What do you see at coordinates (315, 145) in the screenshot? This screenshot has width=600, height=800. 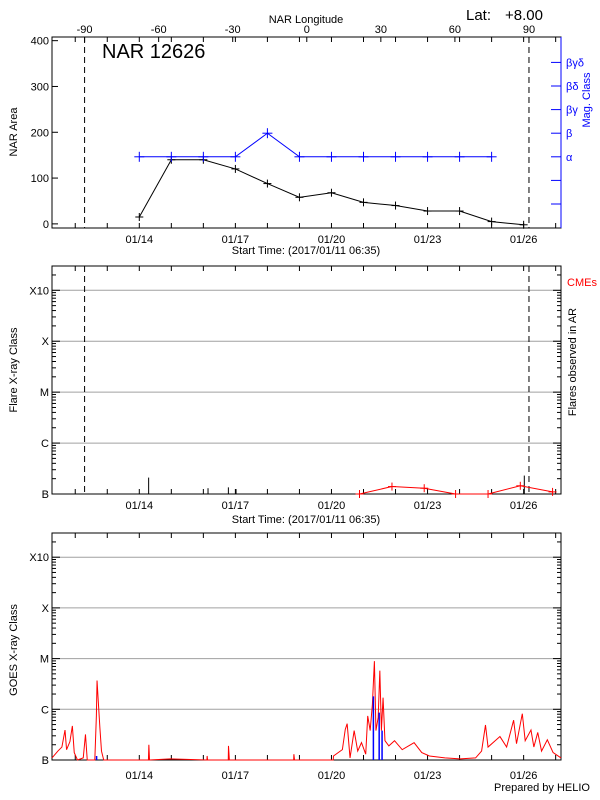 I see `mag-class-line` at bounding box center [315, 145].